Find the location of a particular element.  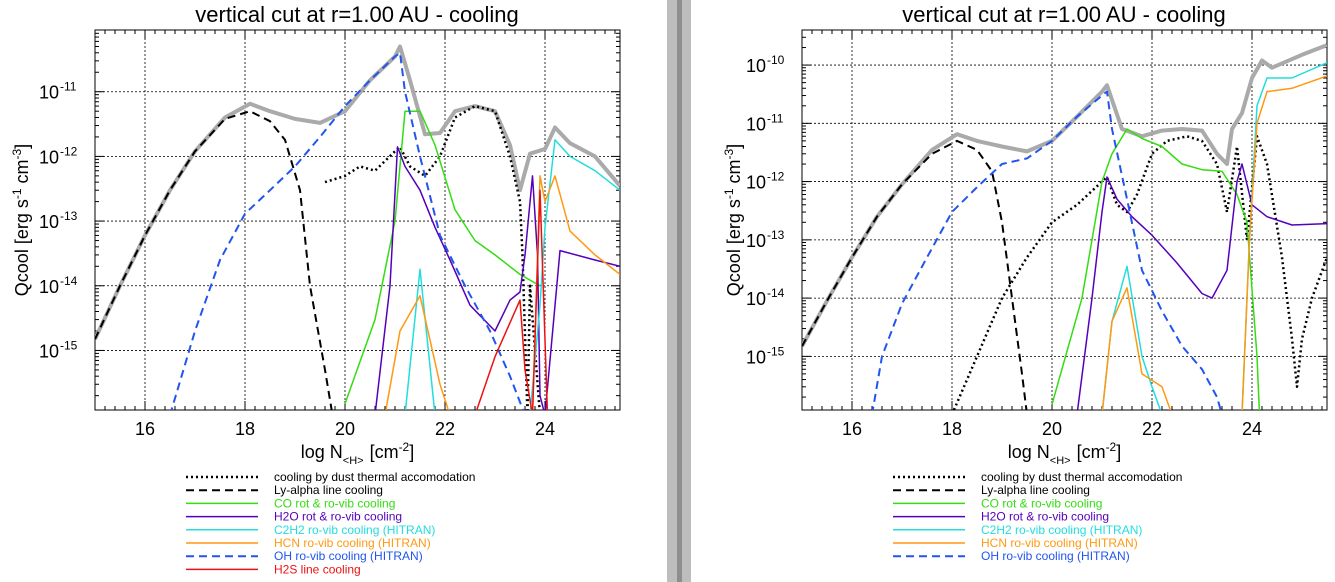

panel1-legend-label-hcn-ro-vib-cooling-hitran: HCN ro-vib cooling (HITRAN) is located at coordinates (352, 543).